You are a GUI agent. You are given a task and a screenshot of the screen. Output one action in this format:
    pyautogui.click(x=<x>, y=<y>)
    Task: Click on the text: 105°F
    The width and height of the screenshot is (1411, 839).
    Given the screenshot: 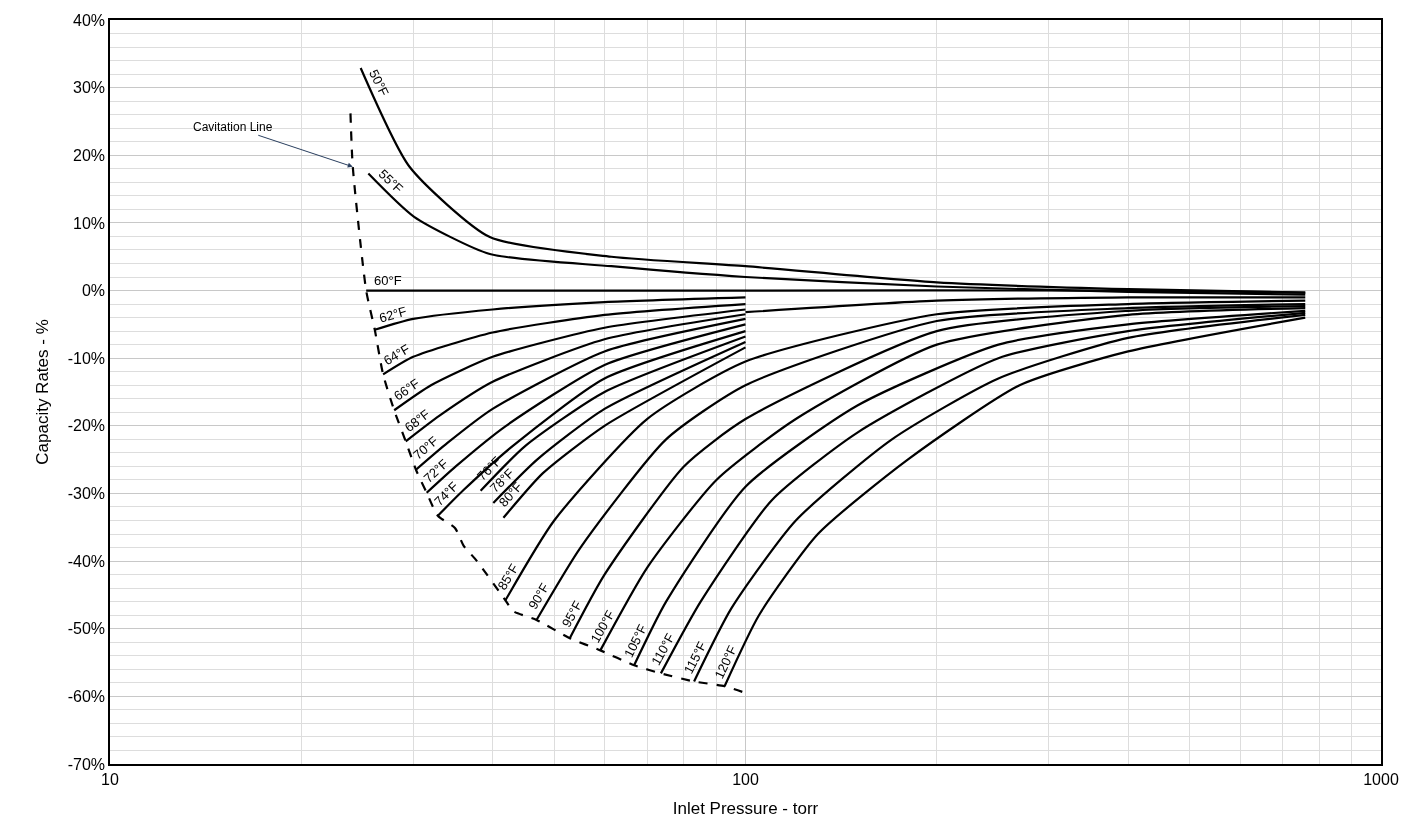 What is the action you would take?
    pyautogui.click(x=636, y=641)
    